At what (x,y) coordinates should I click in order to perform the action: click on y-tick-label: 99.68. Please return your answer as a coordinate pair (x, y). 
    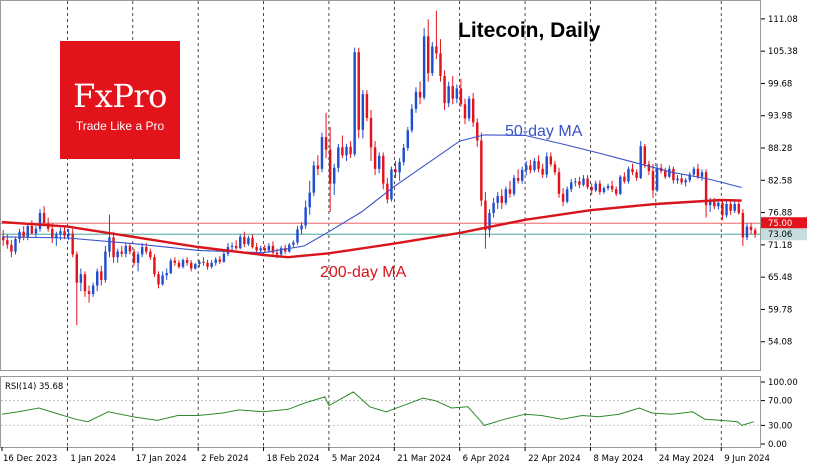
    Looking at the image, I should click on (780, 84).